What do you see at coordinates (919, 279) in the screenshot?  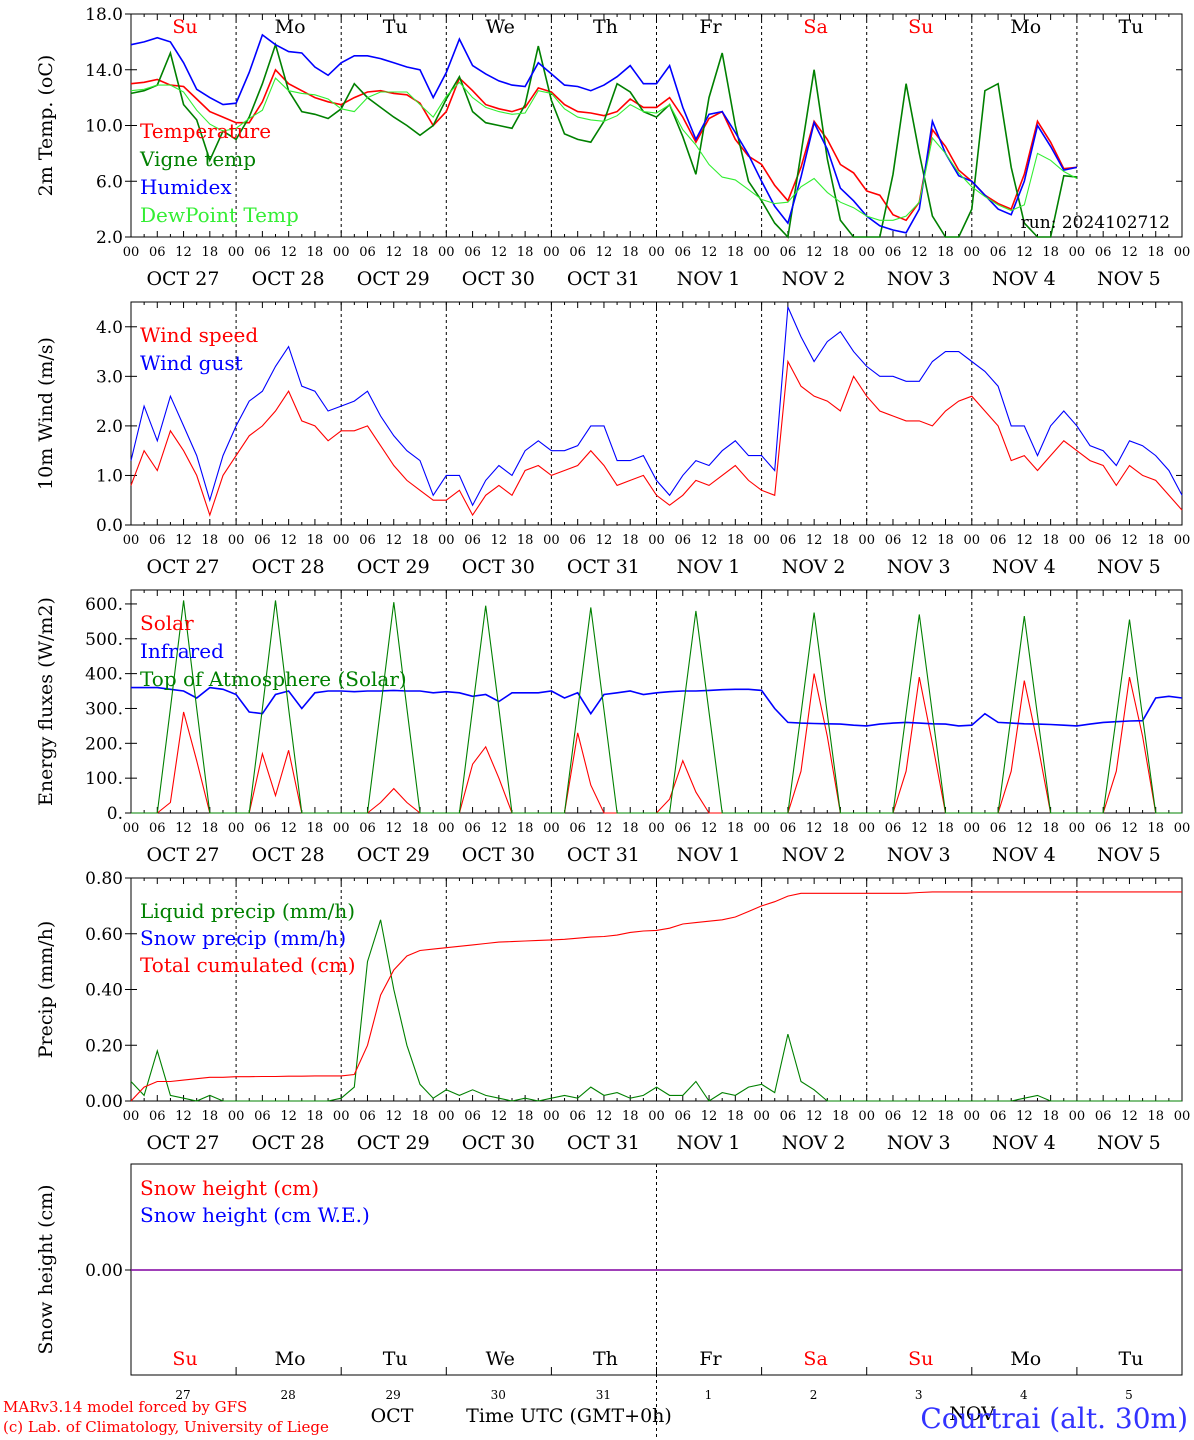 I see `day-label: NOV 3` at bounding box center [919, 279].